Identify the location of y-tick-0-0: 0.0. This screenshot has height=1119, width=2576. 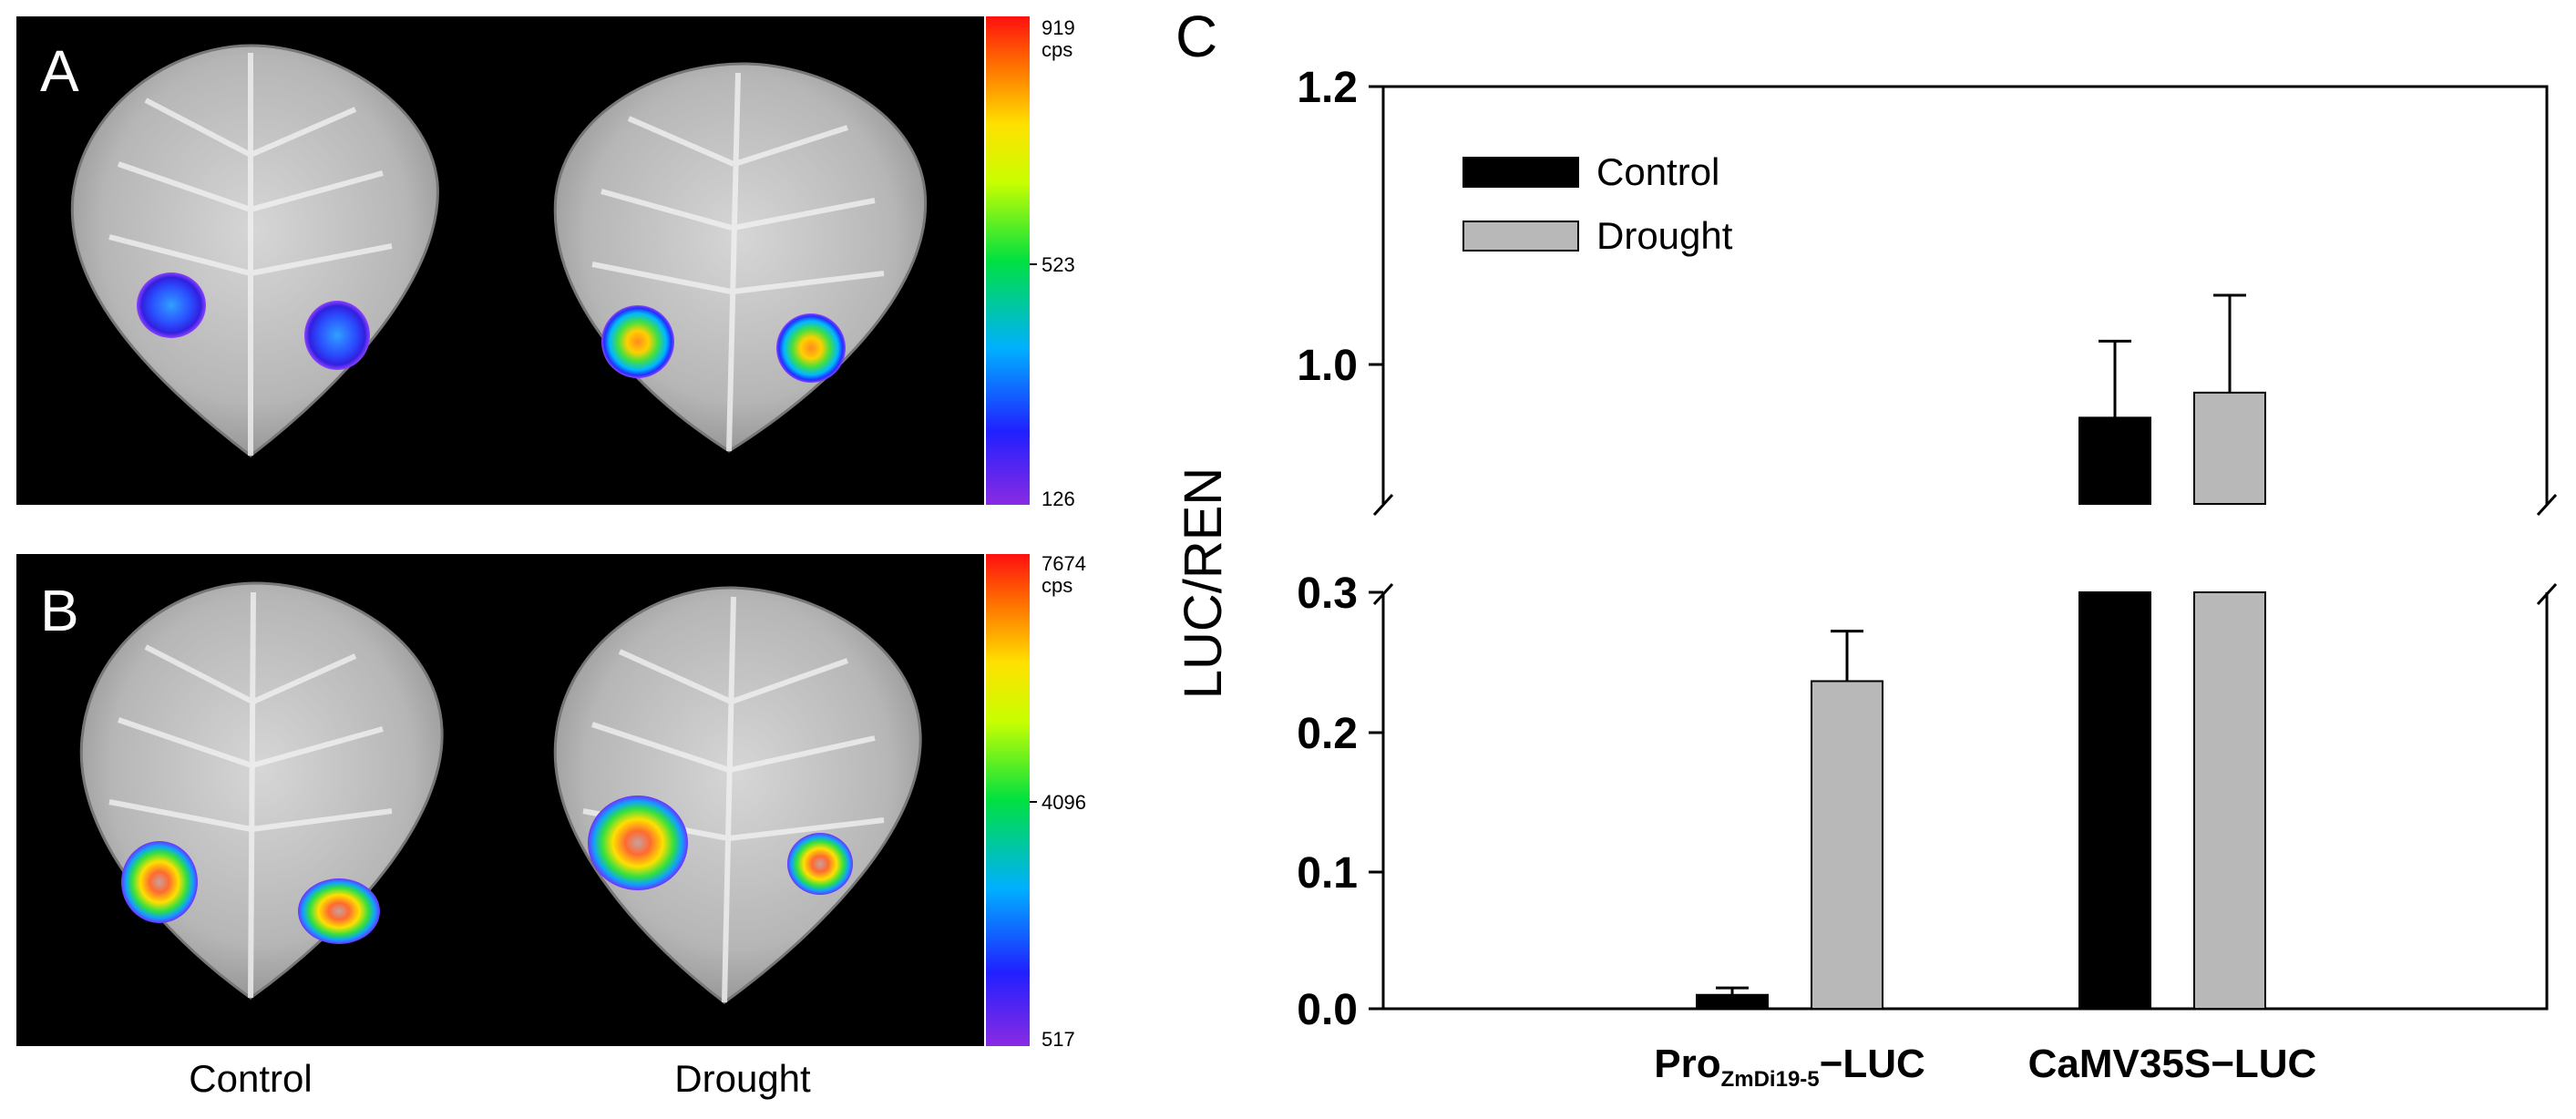
(1327, 1010).